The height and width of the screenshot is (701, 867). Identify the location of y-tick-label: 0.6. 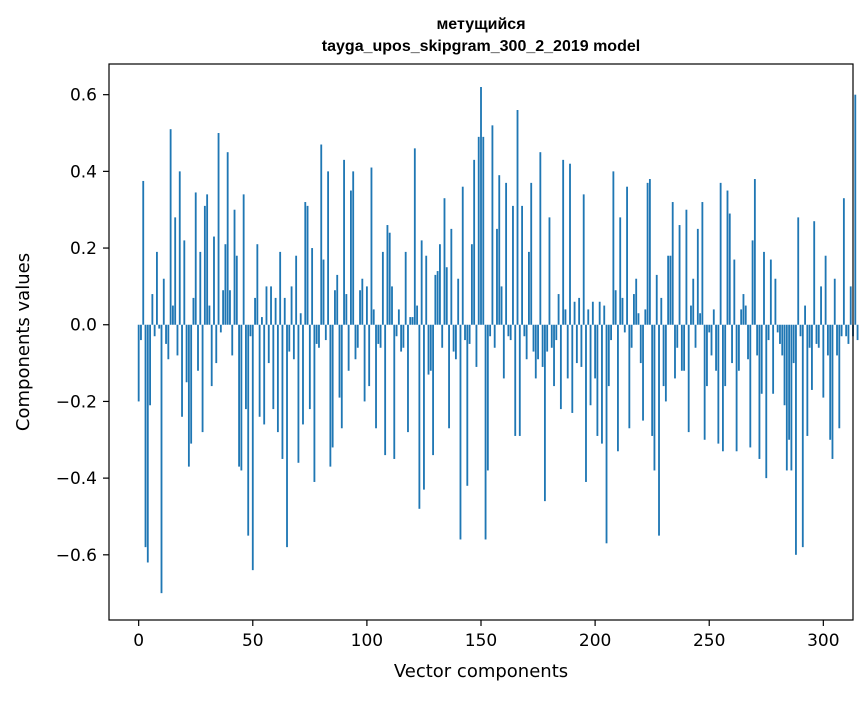
(83, 96).